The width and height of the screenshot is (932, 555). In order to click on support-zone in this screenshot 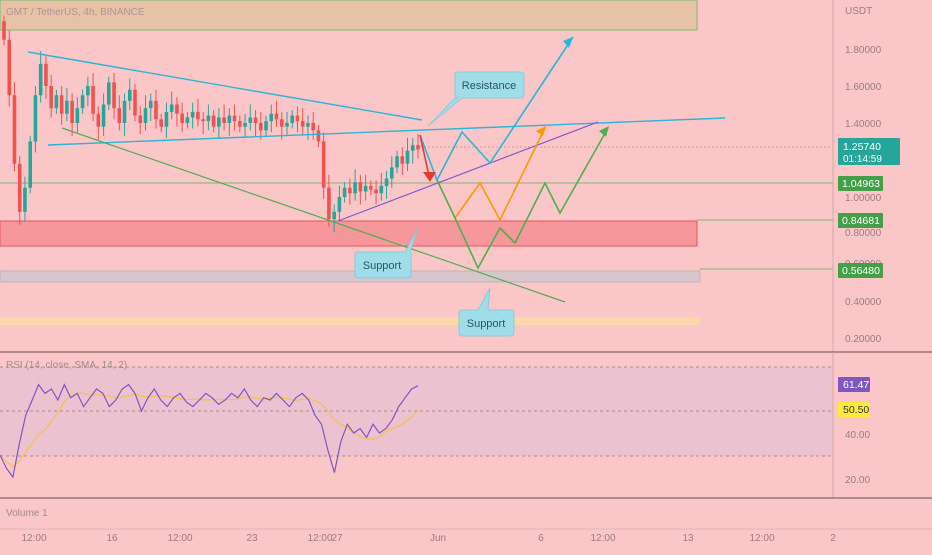, I will do `click(349, 233)`.